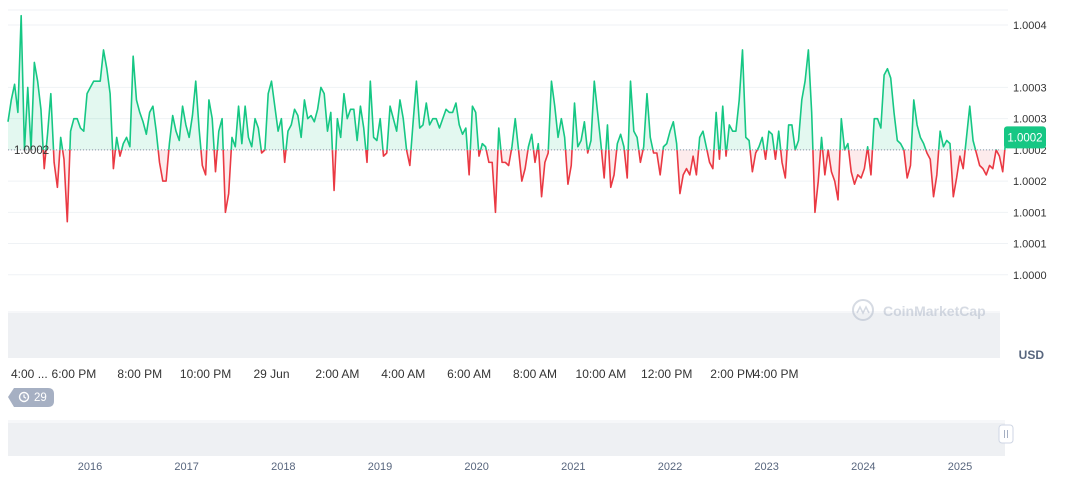  Describe the element at coordinates (1030, 26) in the screenshot. I see `y-tick-label: 1.0004` at that location.